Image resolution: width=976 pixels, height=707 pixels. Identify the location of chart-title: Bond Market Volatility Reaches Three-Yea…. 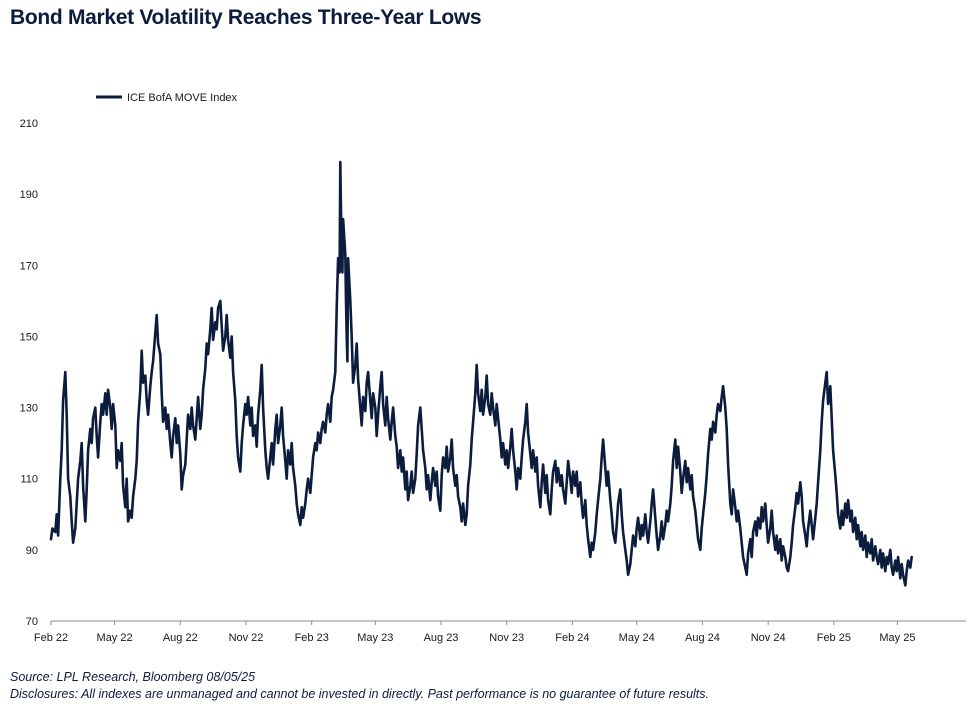
(246, 17).